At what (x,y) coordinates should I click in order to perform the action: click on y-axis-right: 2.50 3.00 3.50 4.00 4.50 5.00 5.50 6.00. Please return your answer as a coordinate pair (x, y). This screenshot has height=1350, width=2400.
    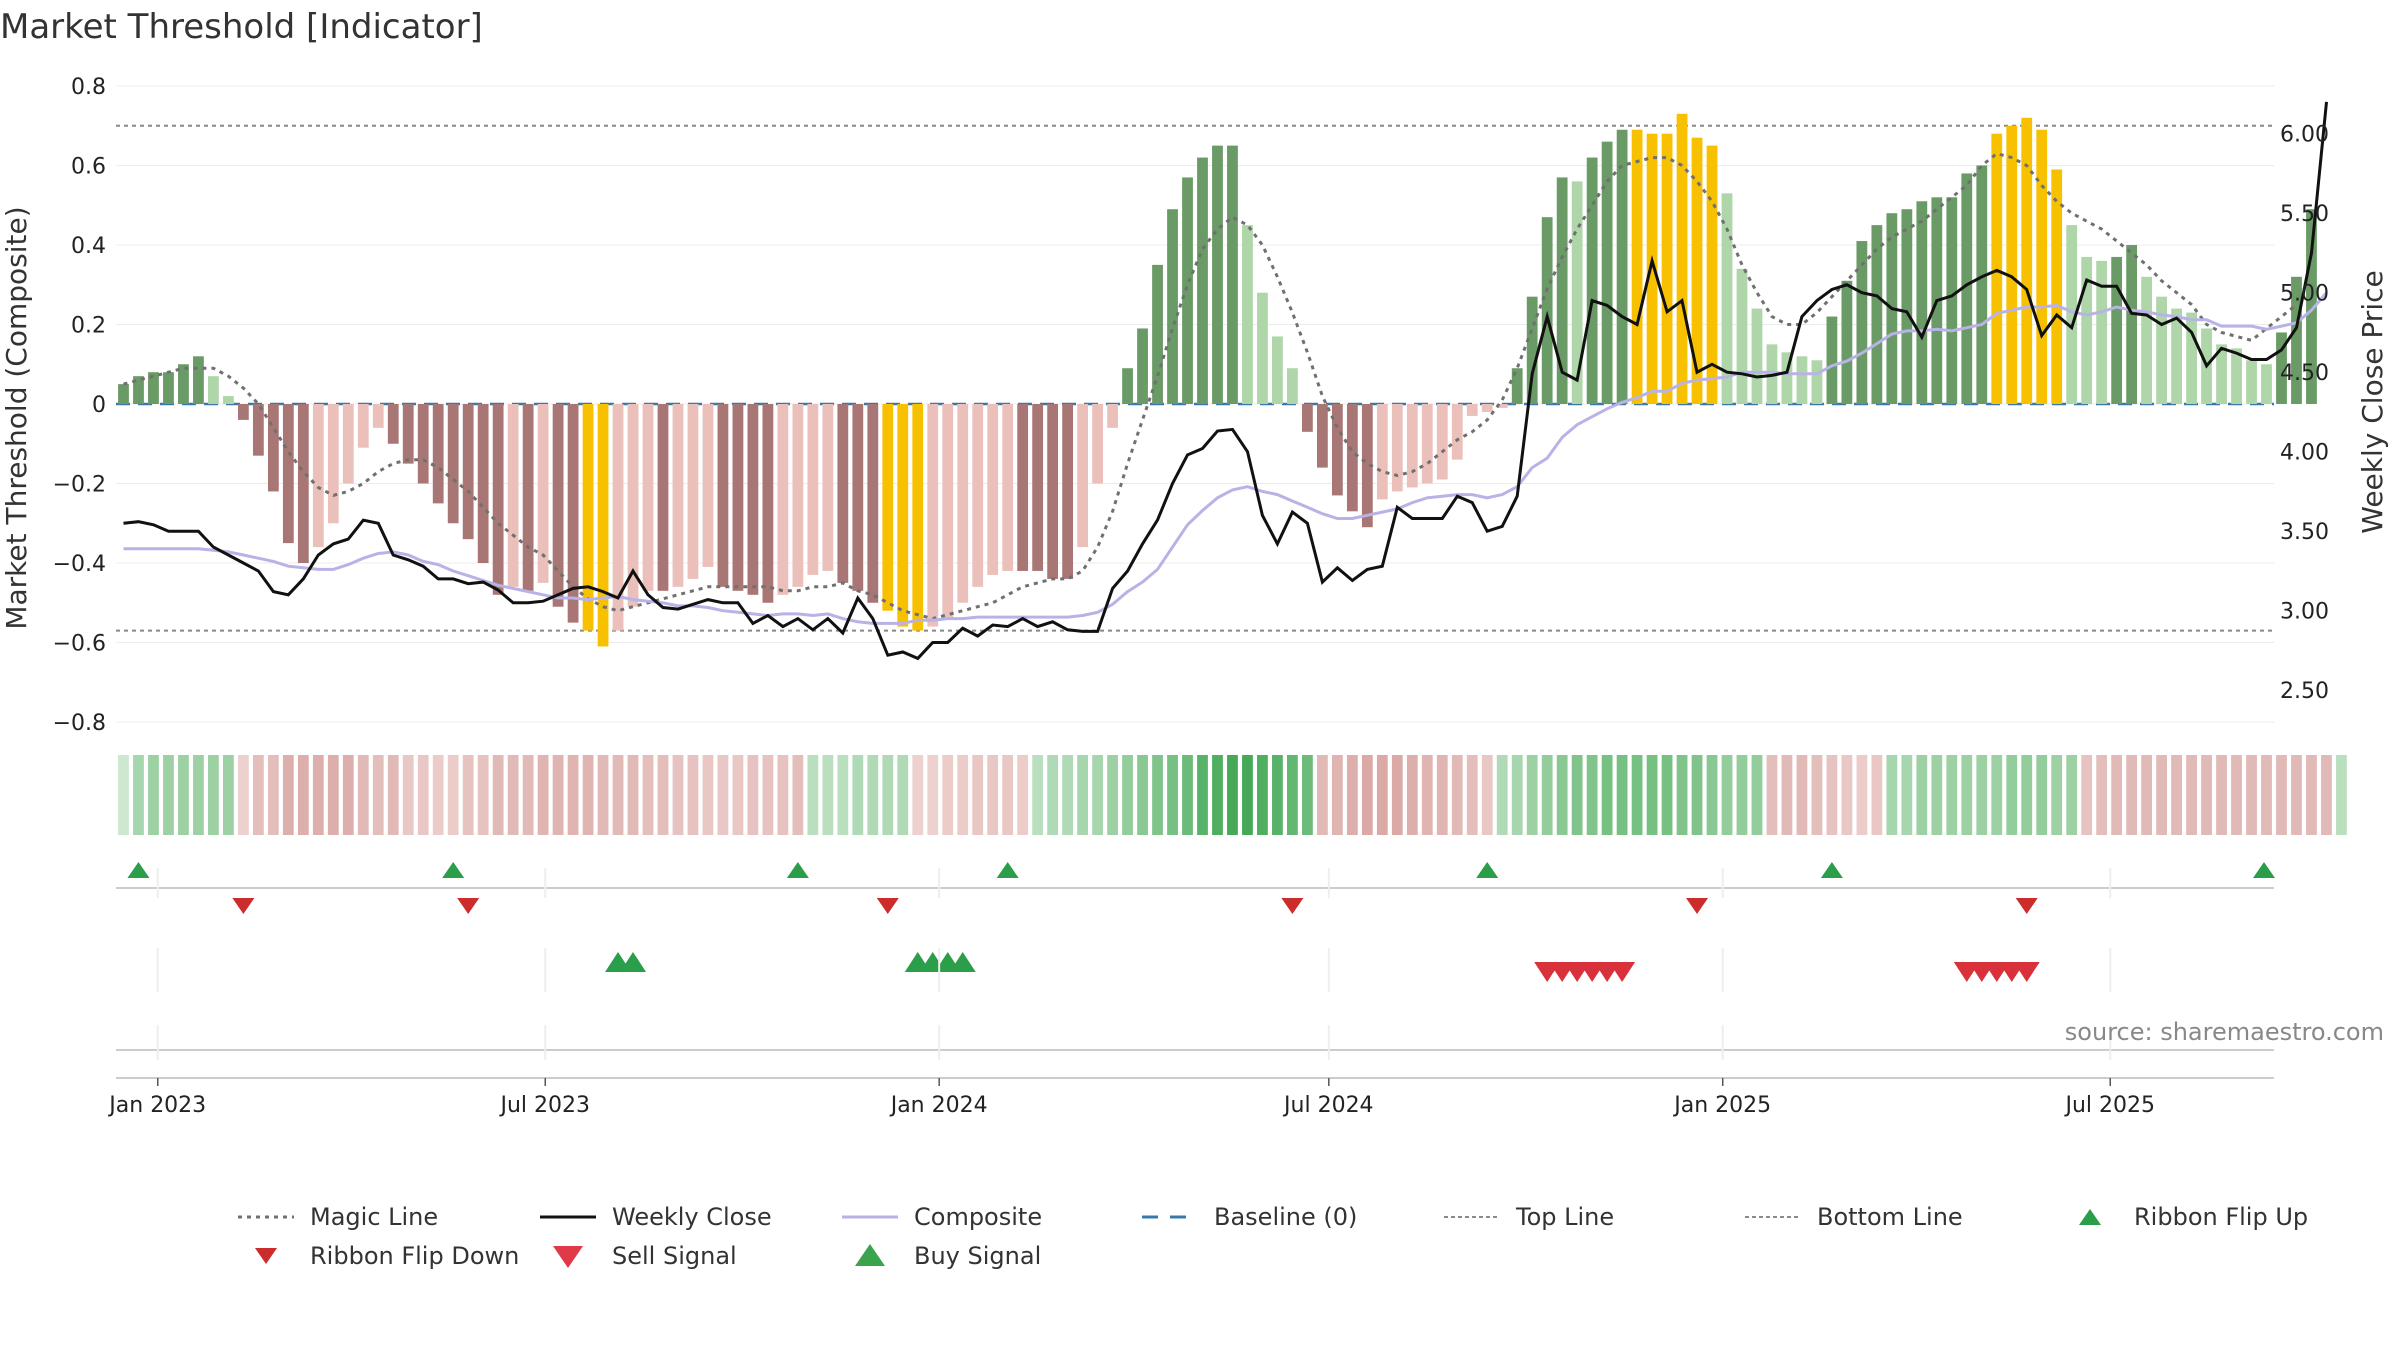
    Looking at the image, I should click on (2304, 414).